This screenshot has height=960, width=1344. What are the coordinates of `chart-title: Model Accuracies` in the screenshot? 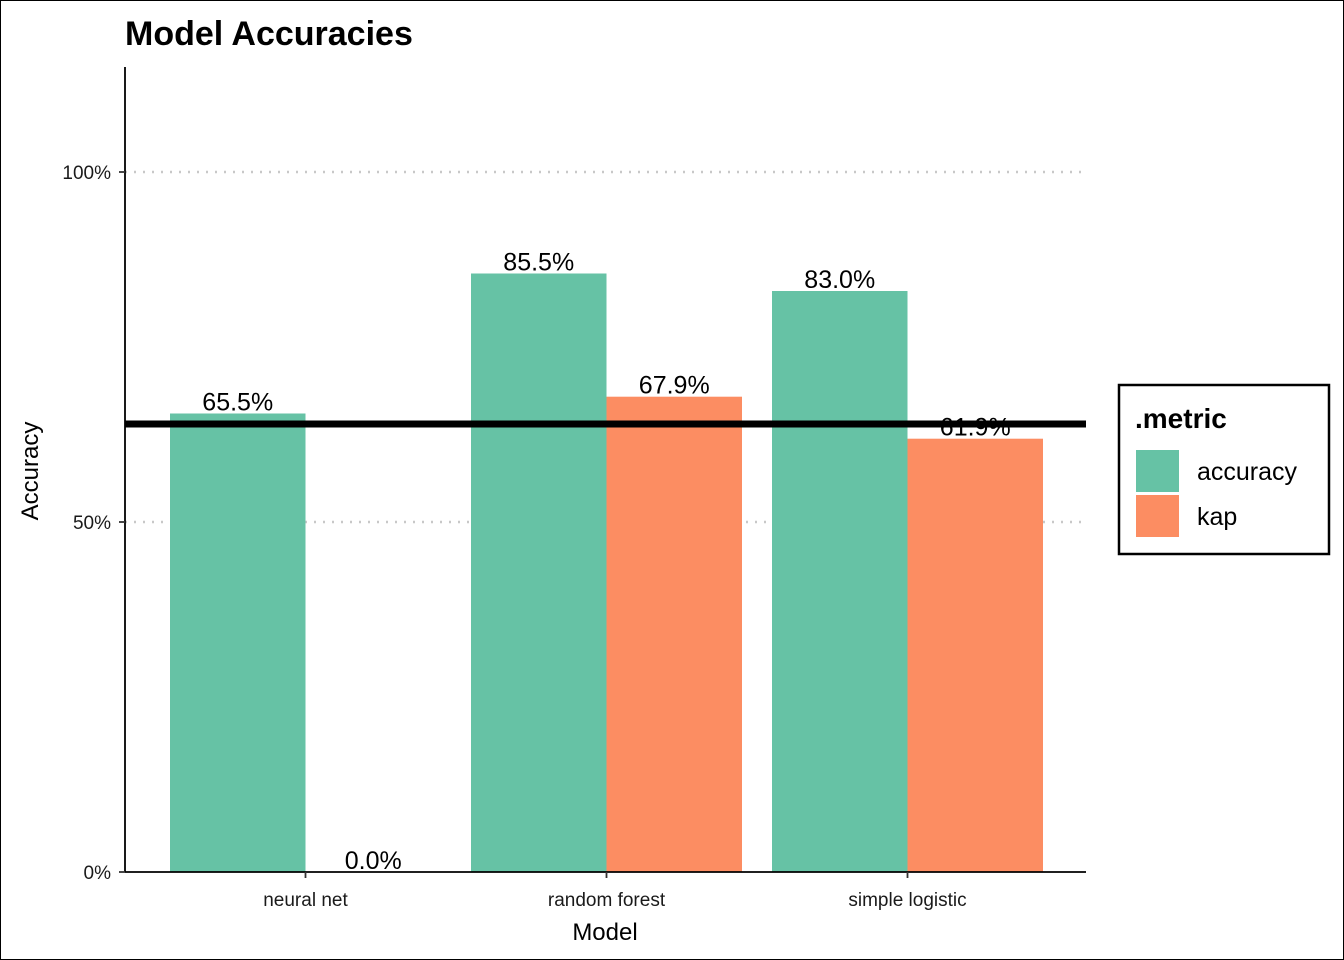 It's located at (269, 34).